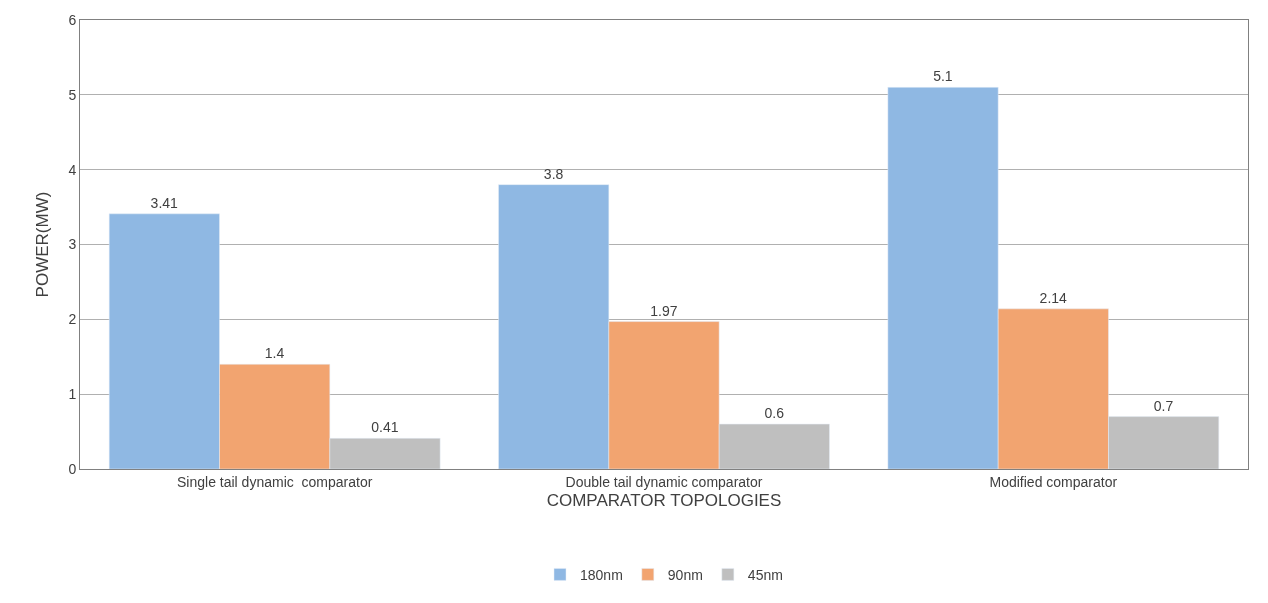 Image resolution: width=1268 pixels, height=603 pixels. Describe the element at coordinates (664, 501) in the screenshot. I see `x-axis-title: COMPARATOR TOPOLOGIES` at that location.